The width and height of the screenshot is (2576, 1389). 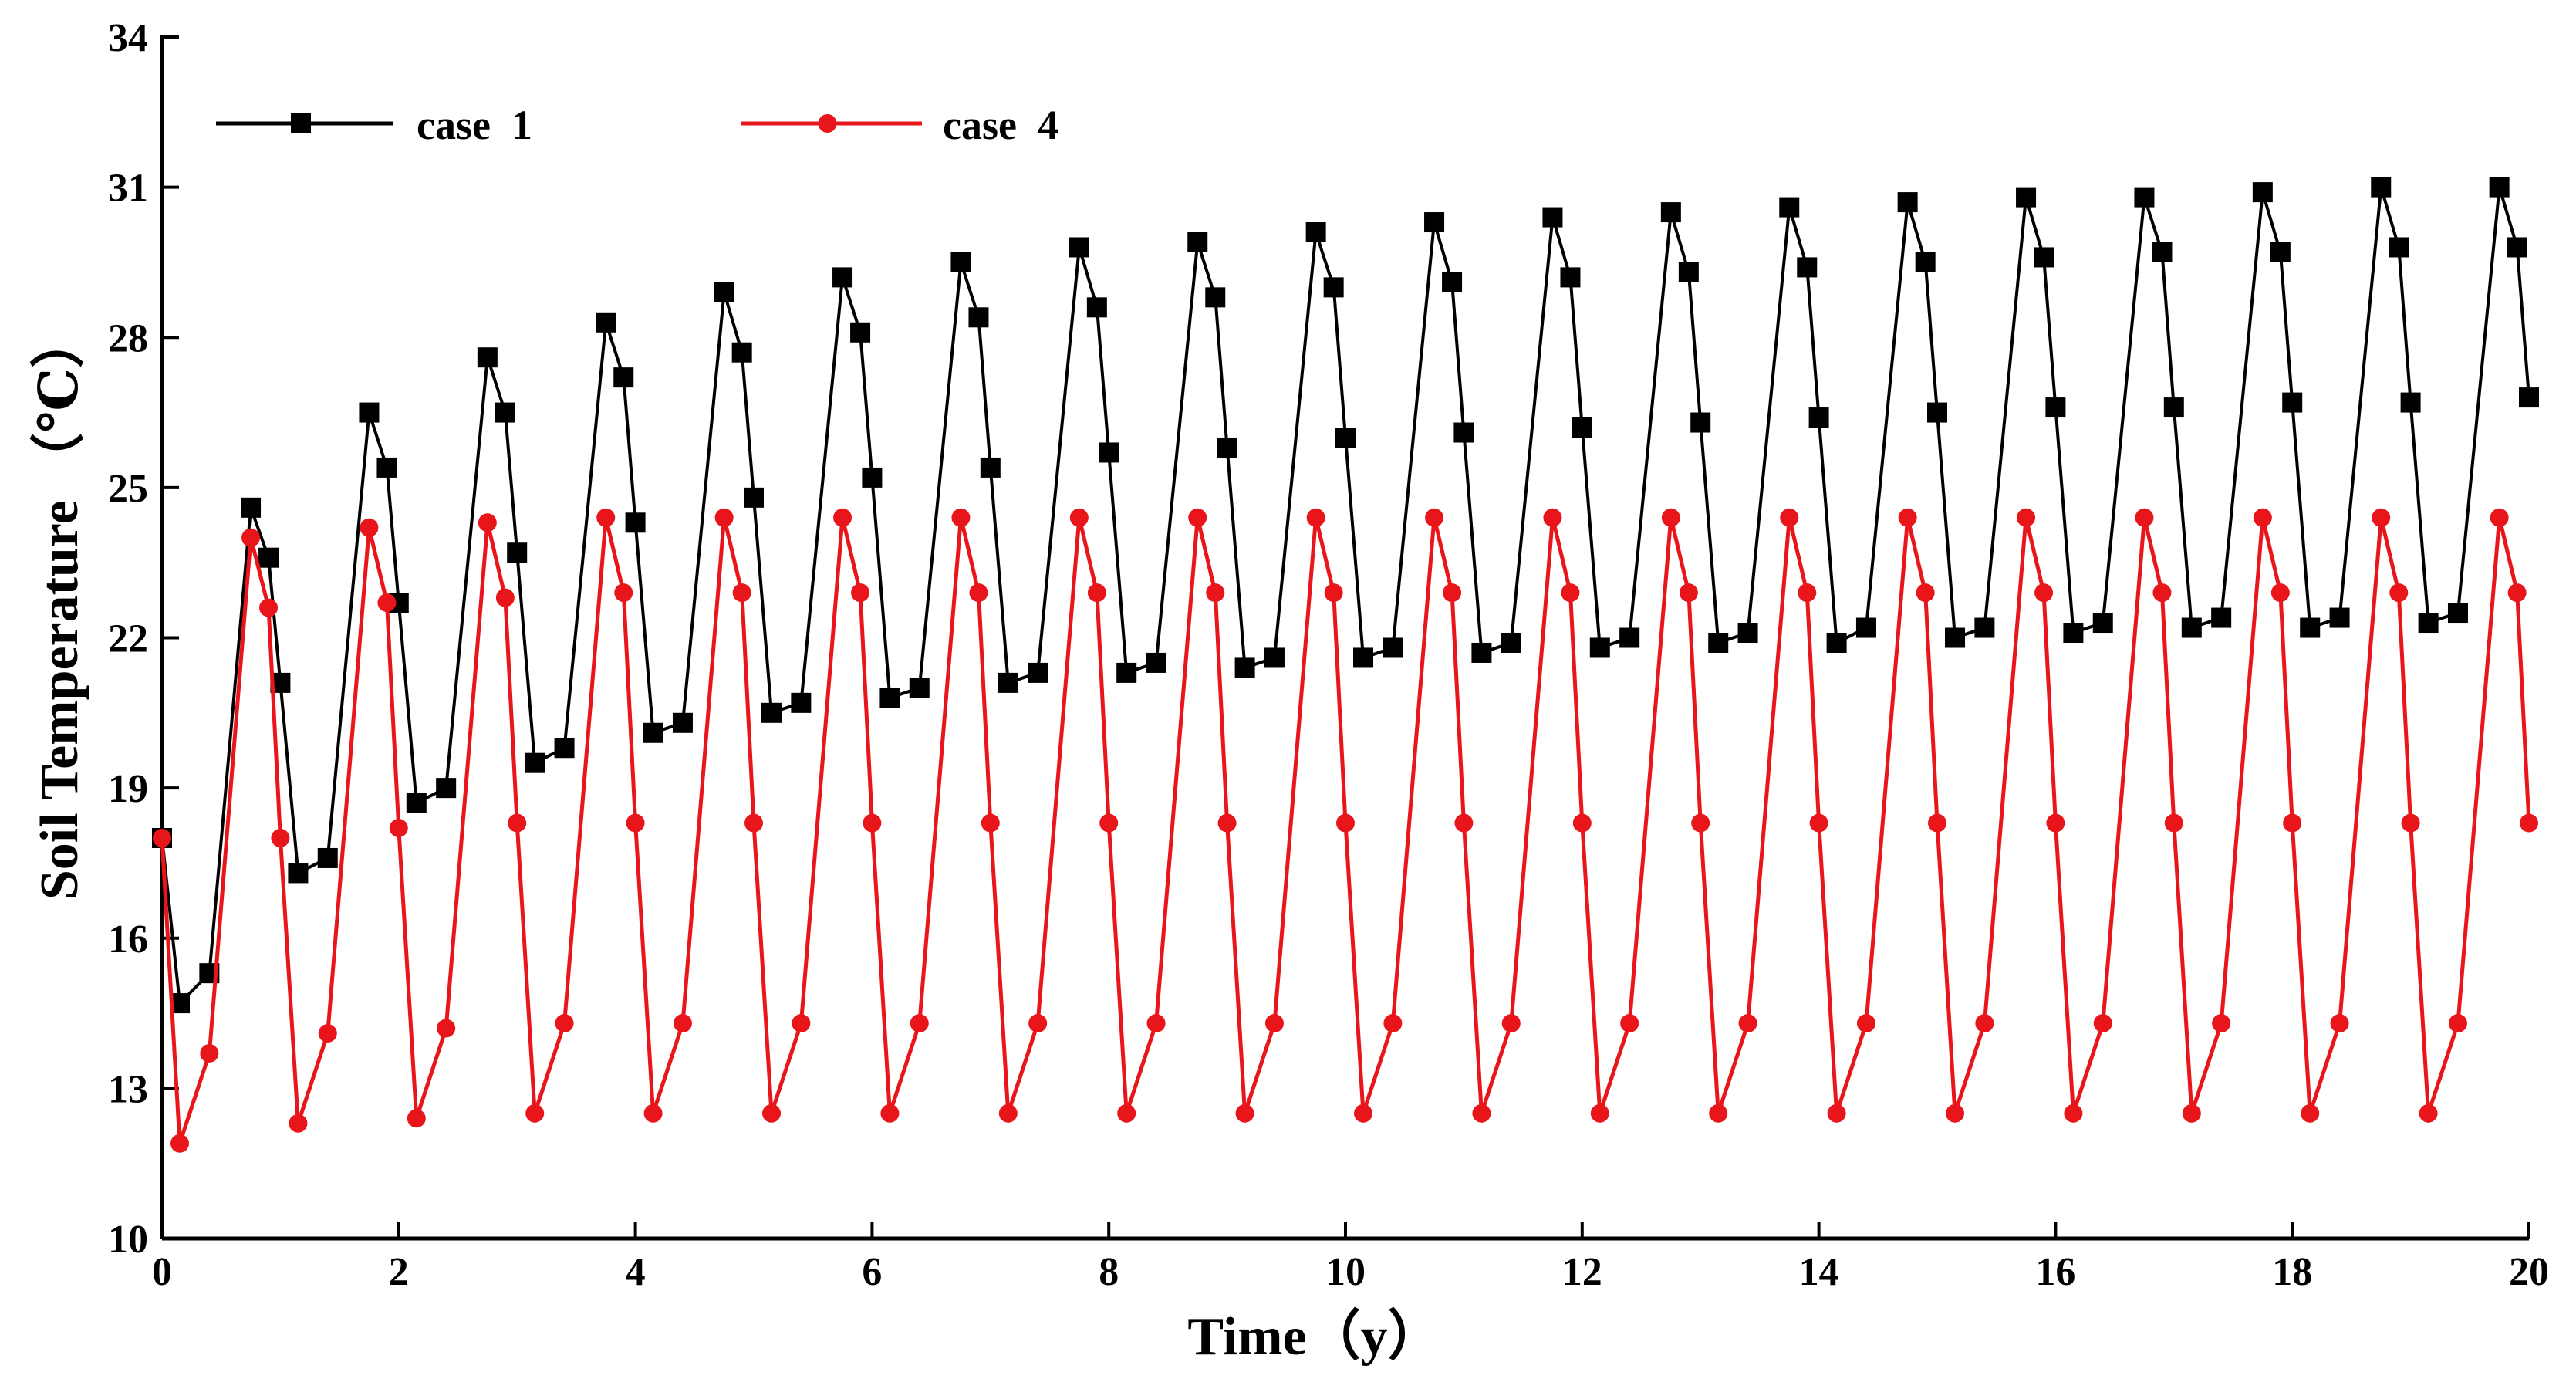 I want to click on x-tick-label: 4, so click(x=636, y=1272).